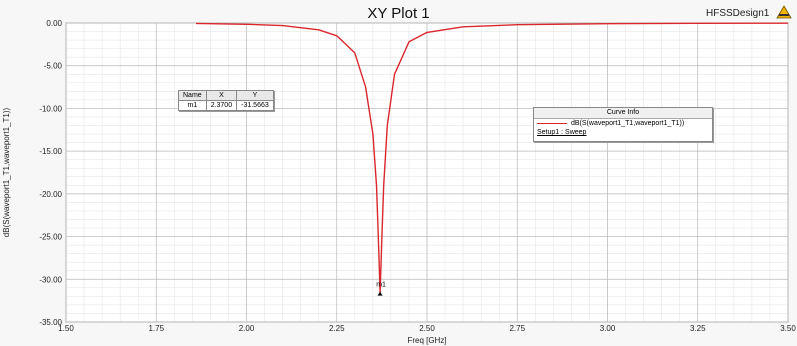  I want to click on marker-table-header-x: X, so click(221, 95).